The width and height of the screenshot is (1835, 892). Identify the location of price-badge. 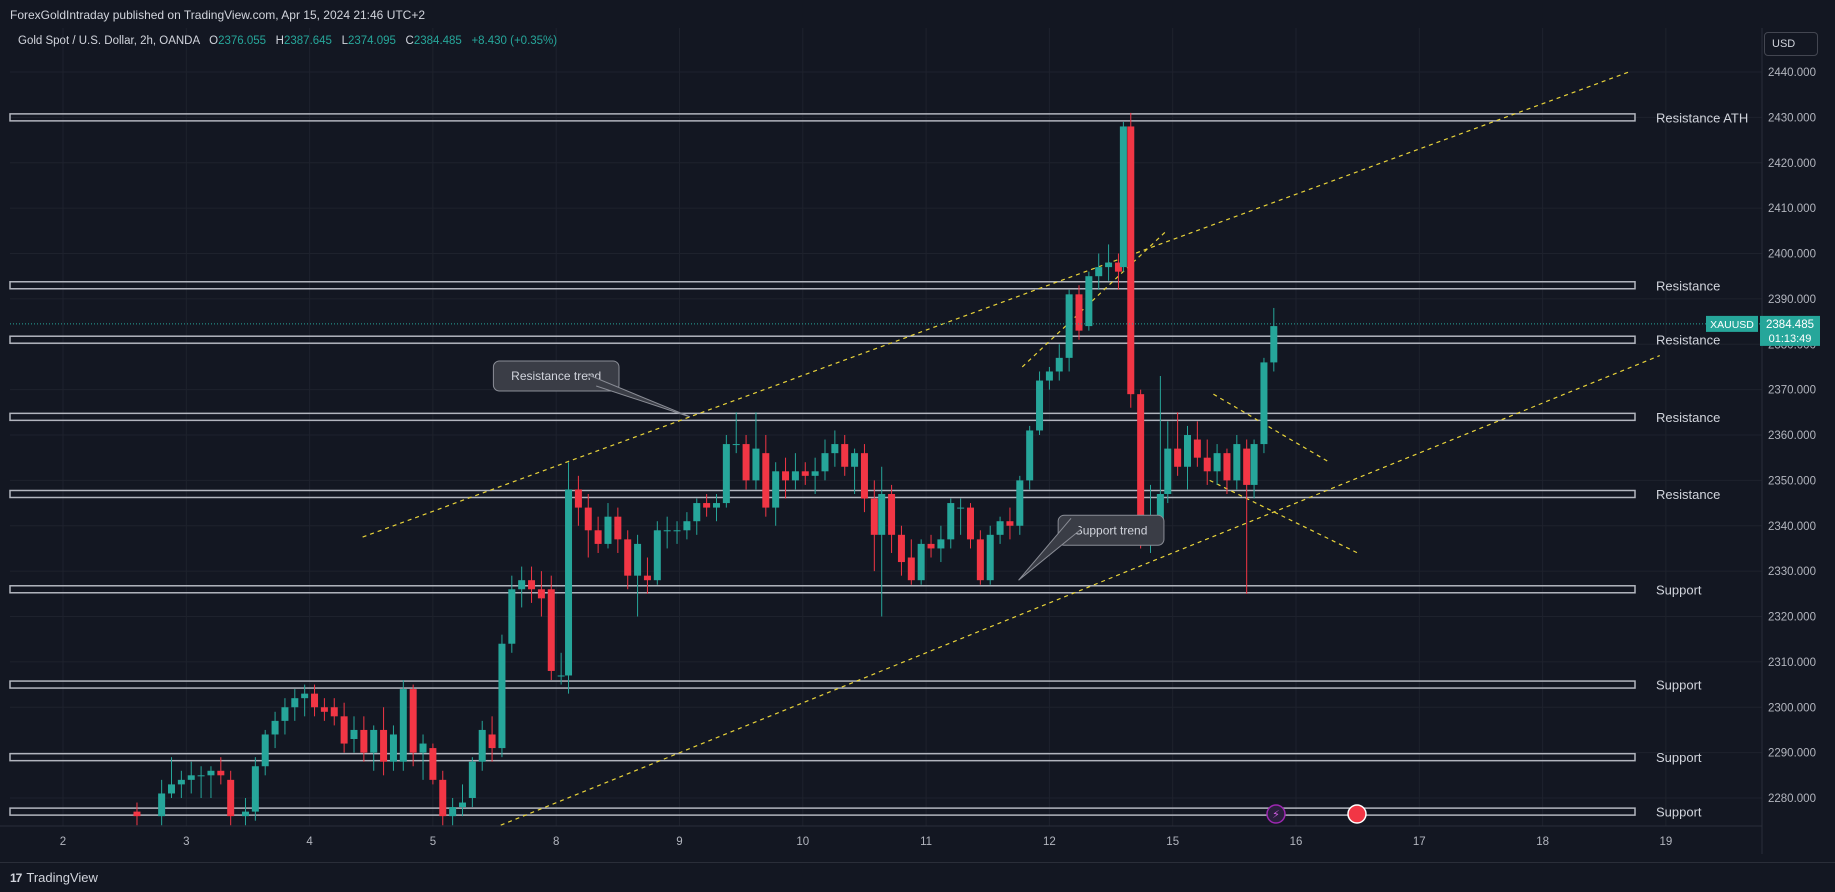
(1790, 330).